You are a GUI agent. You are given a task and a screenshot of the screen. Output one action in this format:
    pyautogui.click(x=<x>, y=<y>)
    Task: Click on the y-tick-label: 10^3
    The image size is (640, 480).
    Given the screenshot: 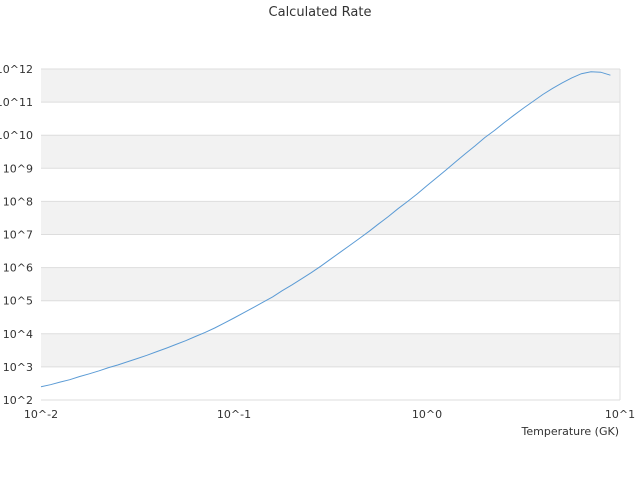 What is the action you would take?
    pyautogui.click(x=18, y=367)
    